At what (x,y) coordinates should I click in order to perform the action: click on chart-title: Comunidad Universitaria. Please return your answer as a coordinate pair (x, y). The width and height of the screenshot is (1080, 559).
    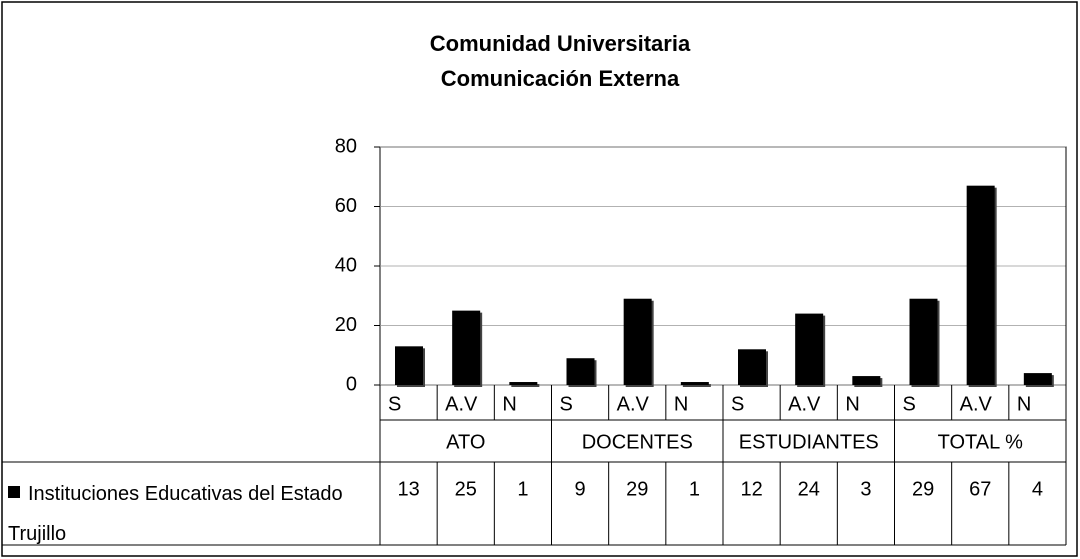
    Looking at the image, I should click on (560, 43).